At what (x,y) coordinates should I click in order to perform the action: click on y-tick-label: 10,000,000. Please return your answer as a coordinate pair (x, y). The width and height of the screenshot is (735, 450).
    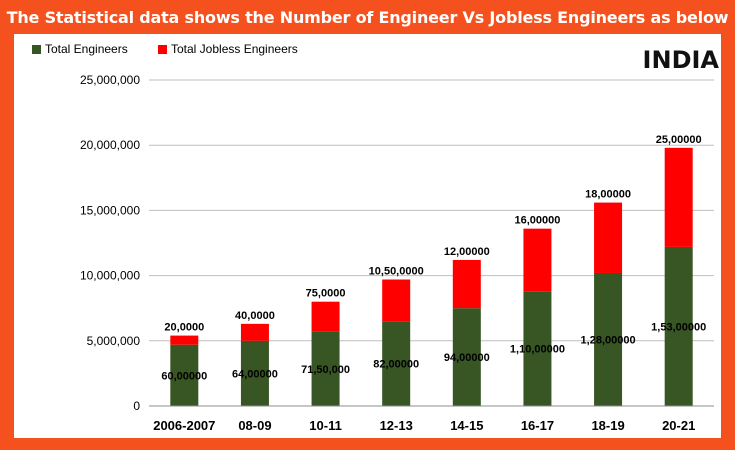
    Looking at the image, I should click on (110, 276).